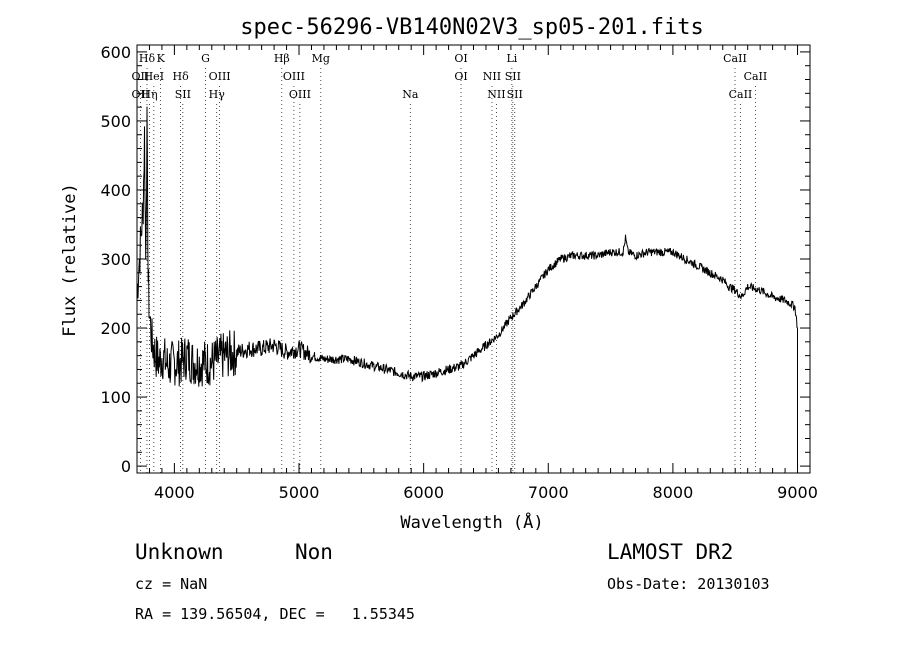  I want to click on line-marker-label-Na: Na, so click(410, 94).